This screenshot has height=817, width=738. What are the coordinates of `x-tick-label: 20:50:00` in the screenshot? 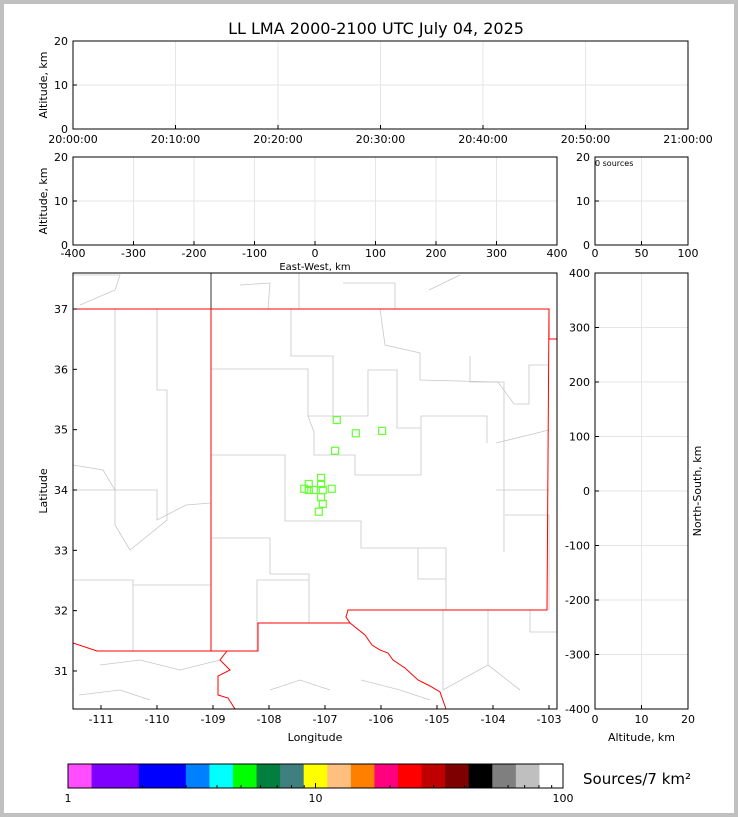 It's located at (585, 139).